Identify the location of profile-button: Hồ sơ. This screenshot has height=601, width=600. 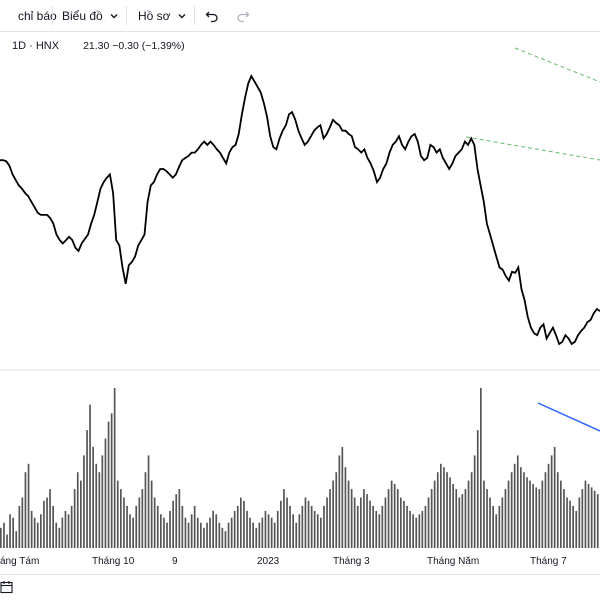
(162, 15).